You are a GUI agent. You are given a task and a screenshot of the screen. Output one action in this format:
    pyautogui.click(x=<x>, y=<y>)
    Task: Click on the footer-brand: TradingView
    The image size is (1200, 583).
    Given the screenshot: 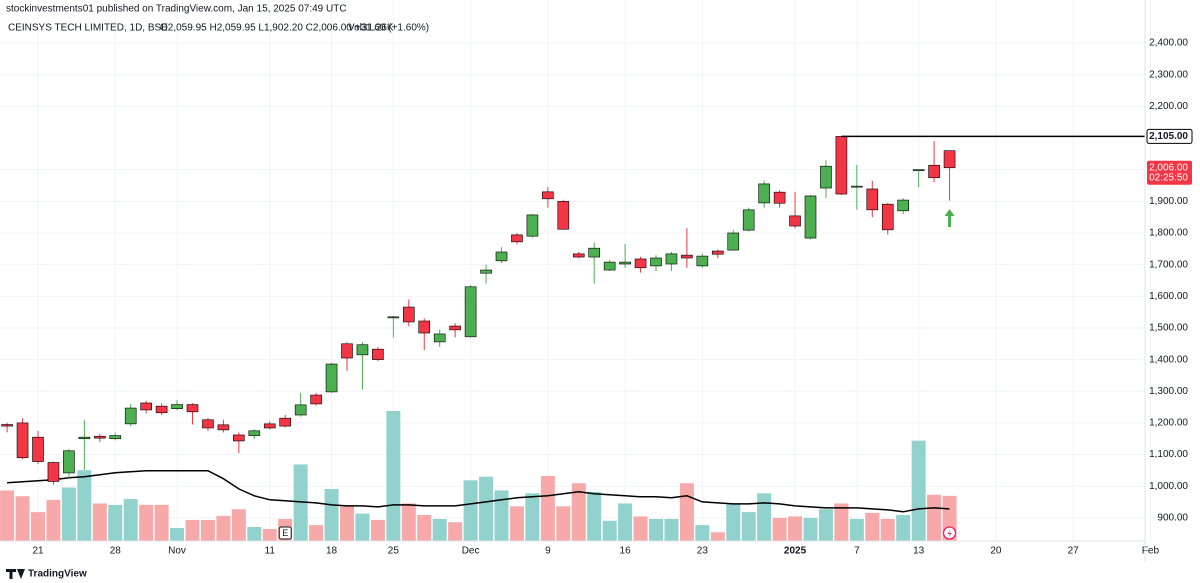 What is the action you would take?
    pyautogui.click(x=57, y=574)
    